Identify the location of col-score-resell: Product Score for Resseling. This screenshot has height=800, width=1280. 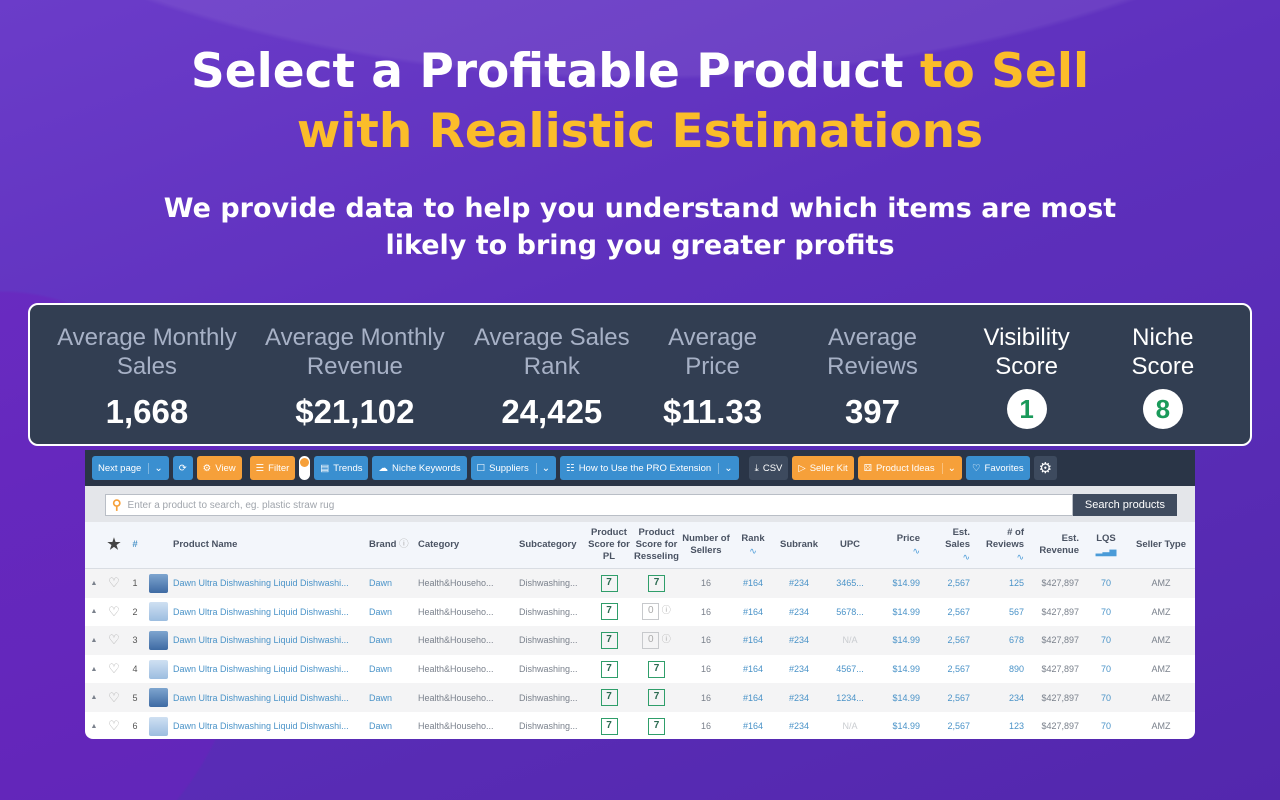
(656, 544).